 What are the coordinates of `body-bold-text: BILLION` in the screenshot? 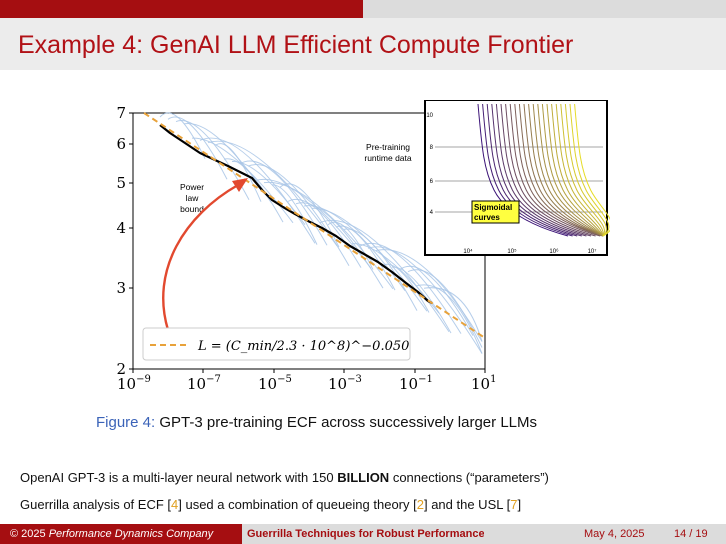 It's located at (363, 477).